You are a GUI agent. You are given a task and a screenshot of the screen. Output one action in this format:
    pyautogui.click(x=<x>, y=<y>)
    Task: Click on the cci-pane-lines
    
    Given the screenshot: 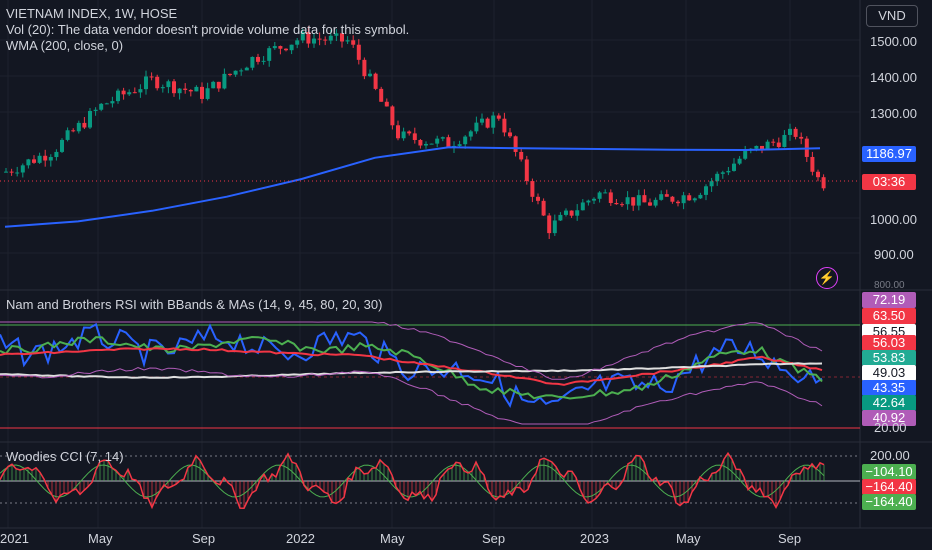 What is the action you would take?
    pyautogui.click(x=430, y=480)
    